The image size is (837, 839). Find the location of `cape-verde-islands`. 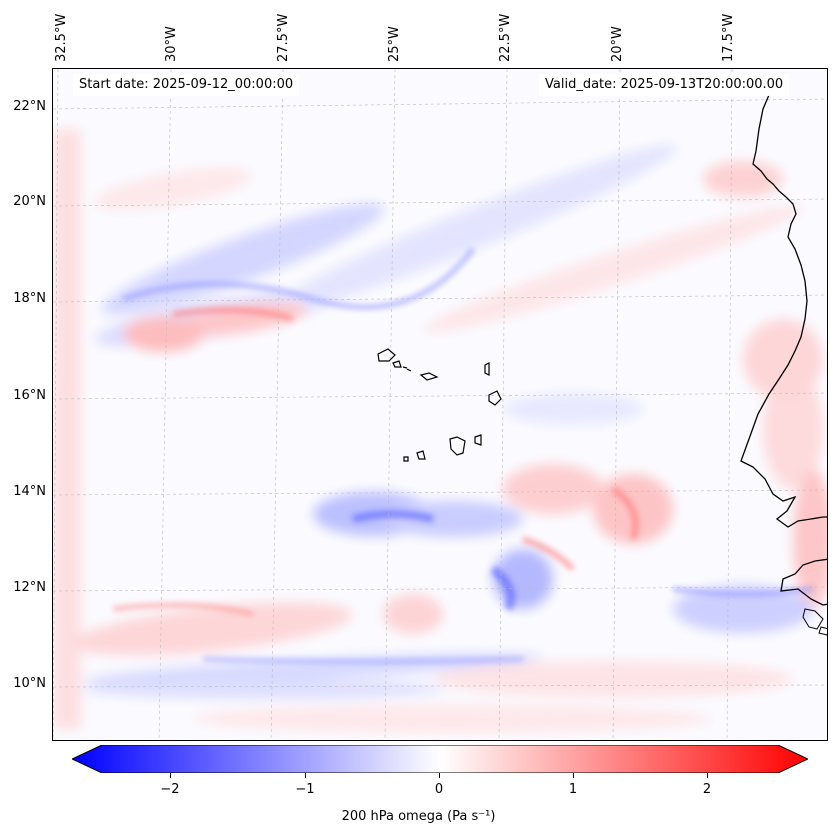

cape-verde-islands is located at coordinates (439, 405).